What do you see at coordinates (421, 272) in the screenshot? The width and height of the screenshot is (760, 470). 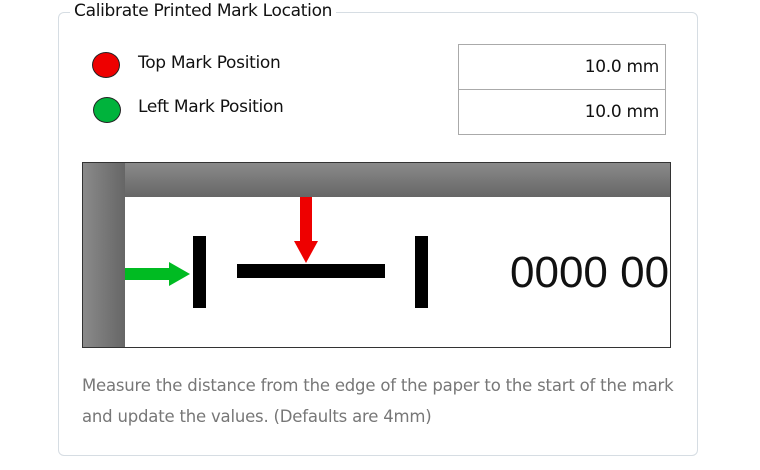 I see `right-mark-bar` at bounding box center [421, 272].